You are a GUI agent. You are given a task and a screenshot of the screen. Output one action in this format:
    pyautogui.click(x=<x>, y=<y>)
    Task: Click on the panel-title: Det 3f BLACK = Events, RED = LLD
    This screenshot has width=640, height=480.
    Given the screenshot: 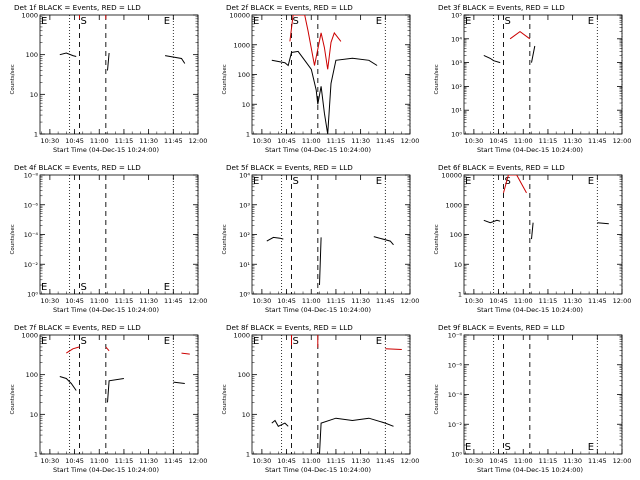 What is the action you would take?
    pyautogui.click(x=501, y=7)
    